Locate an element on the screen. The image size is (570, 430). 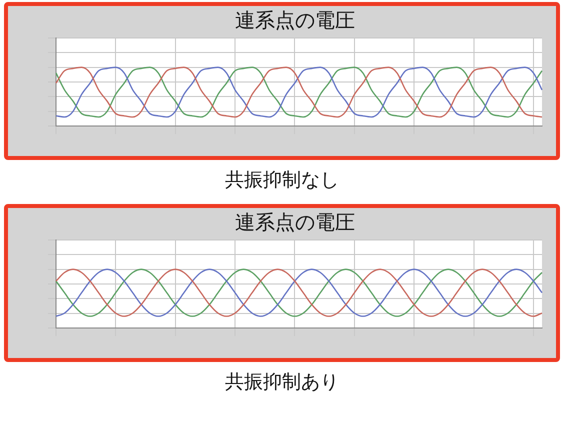
text: 共振抑制なし is located at coordinates (282, 180).